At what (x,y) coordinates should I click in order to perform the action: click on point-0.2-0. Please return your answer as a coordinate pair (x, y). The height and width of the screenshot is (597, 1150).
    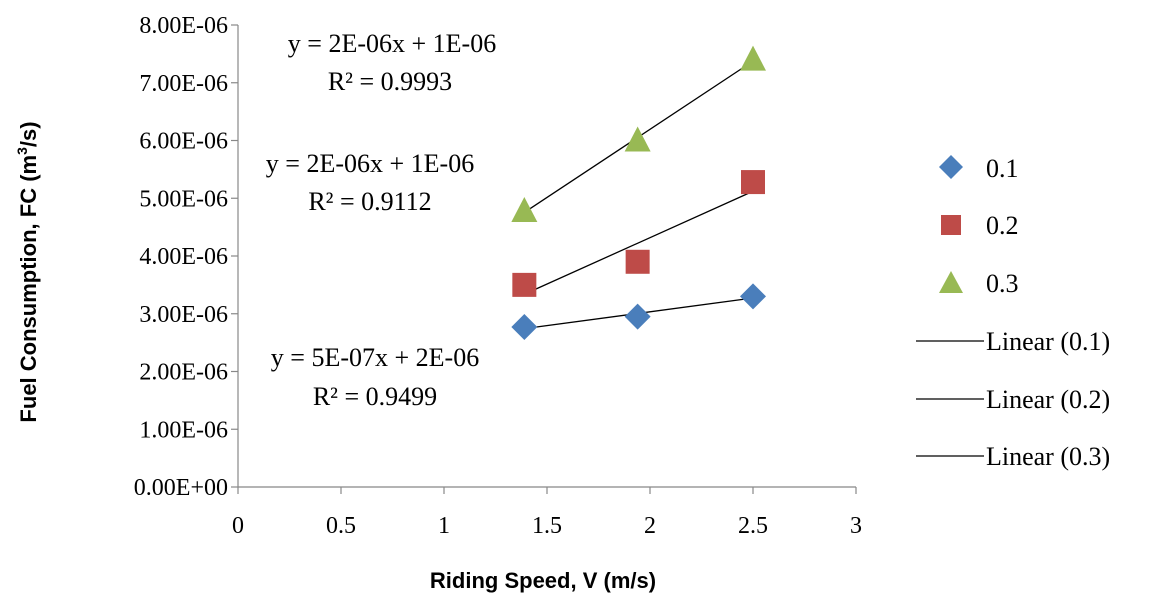
    Looking at the image, I should click on (524, 284).